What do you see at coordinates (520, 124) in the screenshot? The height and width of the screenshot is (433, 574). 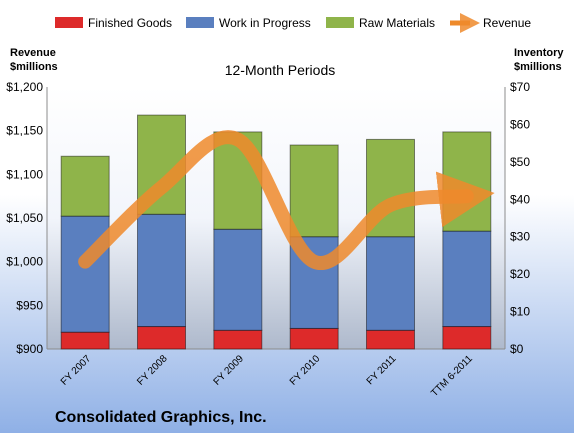 I see `right-tick-label: $60` at bounding box center [520, 124].